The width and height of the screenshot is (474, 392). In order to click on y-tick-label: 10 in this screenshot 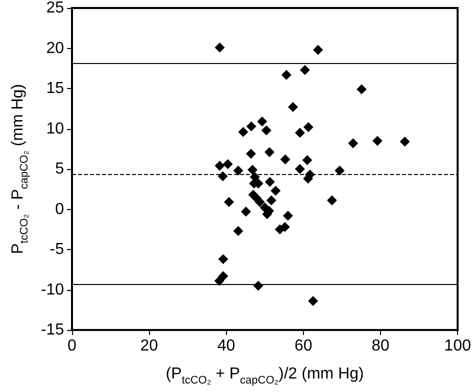, I will do `click(55, 129)`.